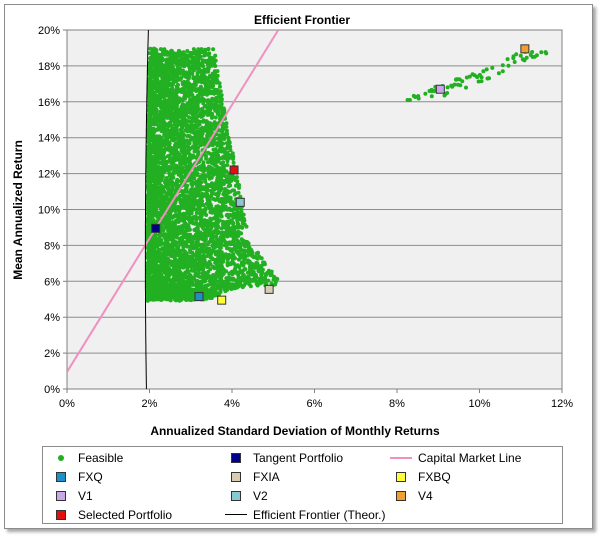  Describe the element at coordinates (562, 404) in the screenshot. I see `x-tick-label: 12%` at that location.